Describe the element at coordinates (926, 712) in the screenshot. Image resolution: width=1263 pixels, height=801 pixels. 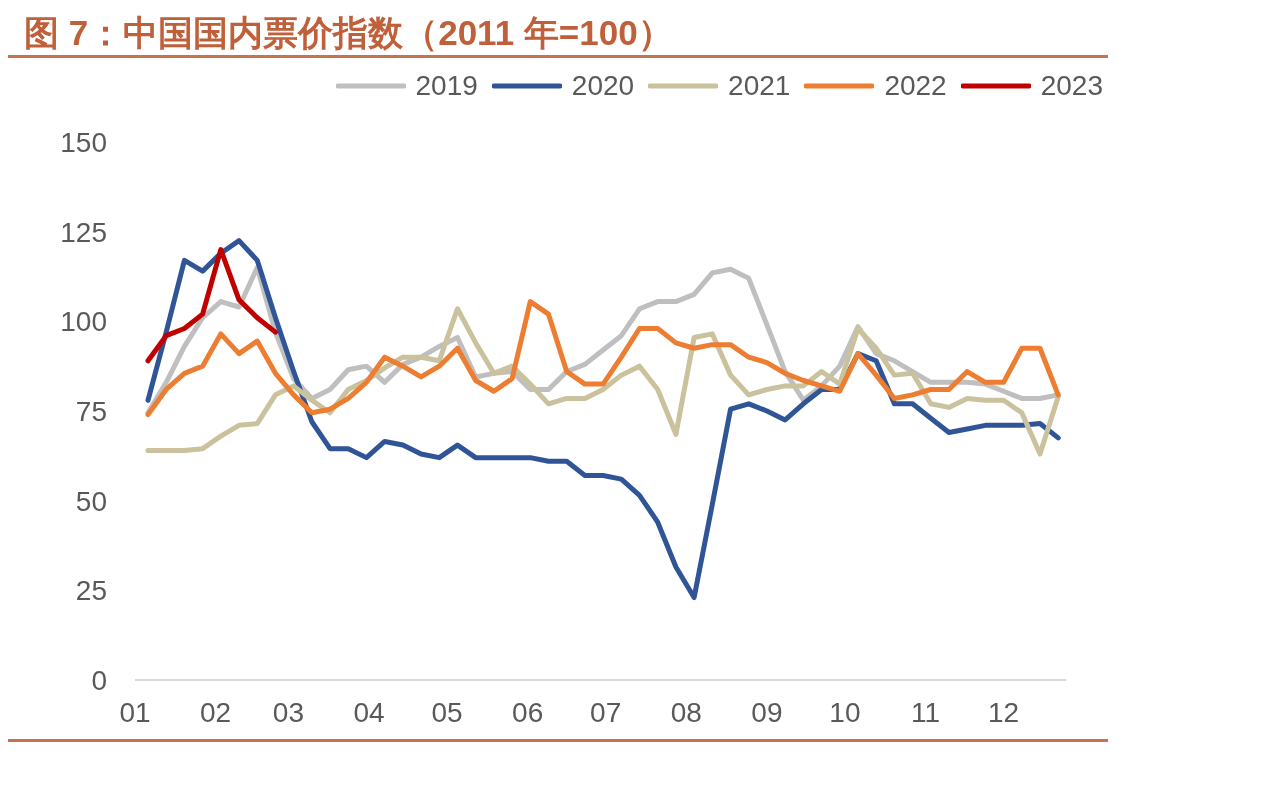
I see `x-tick-label: 11` at that location.